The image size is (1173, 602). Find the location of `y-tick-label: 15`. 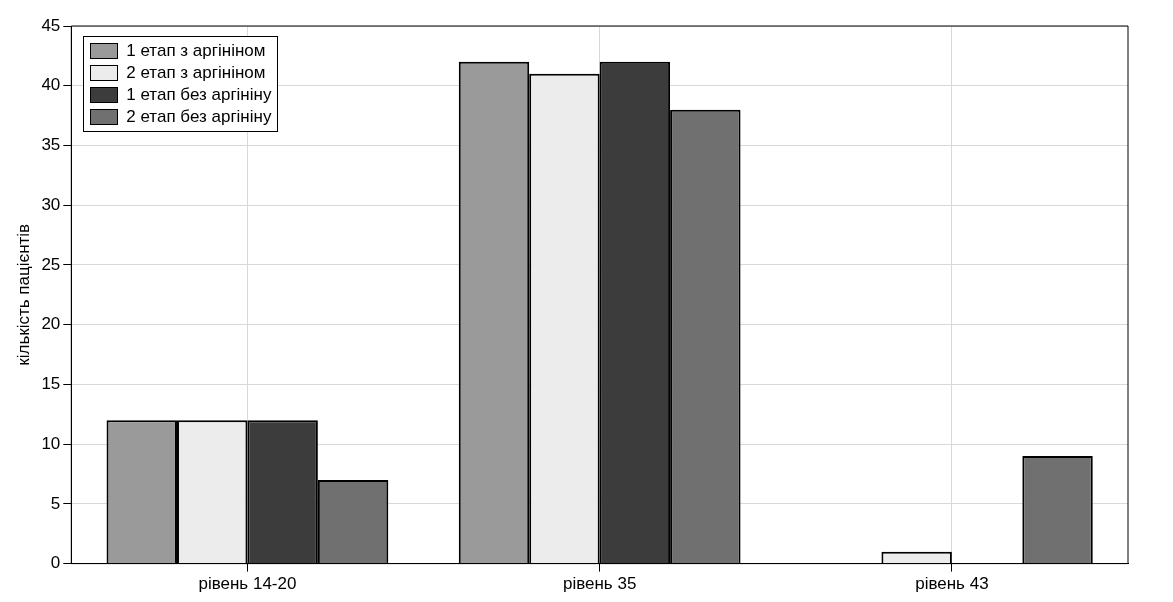

y-tick-label: 15 is located at coordinates (51, 384).